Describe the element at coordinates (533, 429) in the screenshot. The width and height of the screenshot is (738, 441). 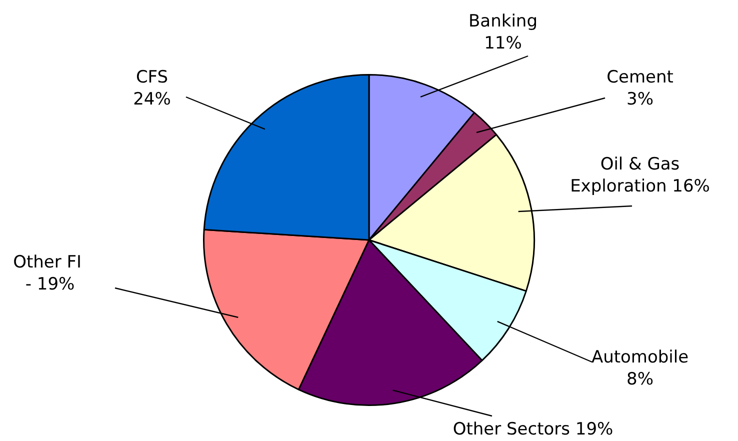
I see `slice-label: Other Sectors 19%` at that location.